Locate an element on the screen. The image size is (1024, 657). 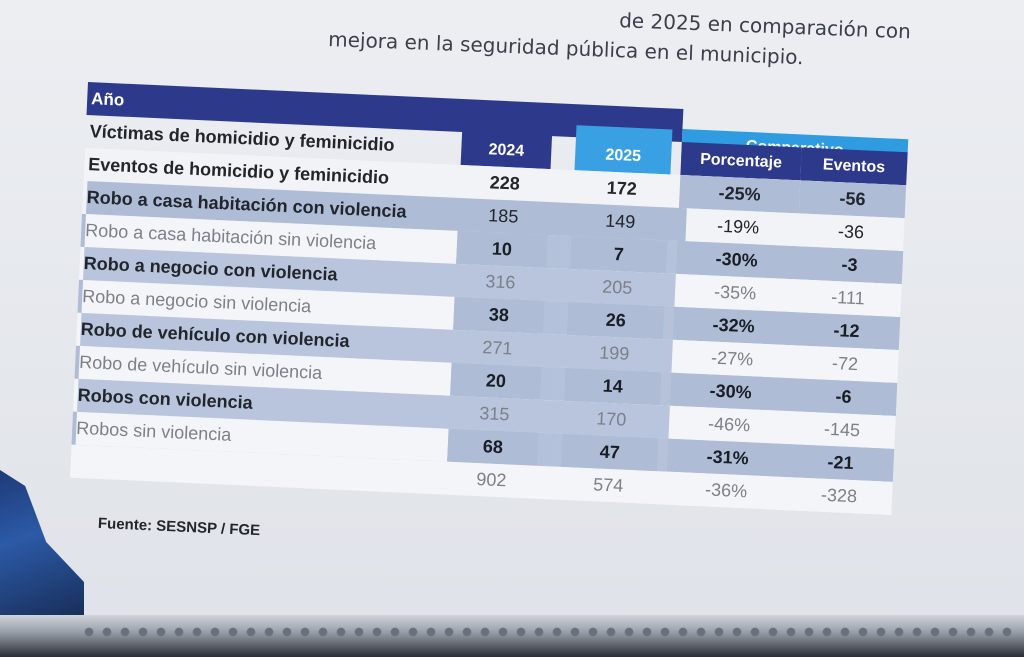
cell-pct: -31% is located at coordinates (727, 458).